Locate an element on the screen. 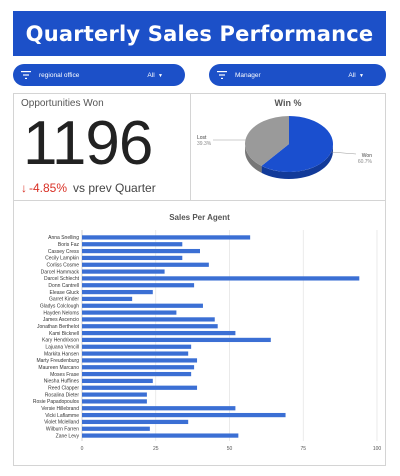 The width and height of the screenshot is (400, 476). opportunities-value: 1196 is located at coordinates (88, 143).